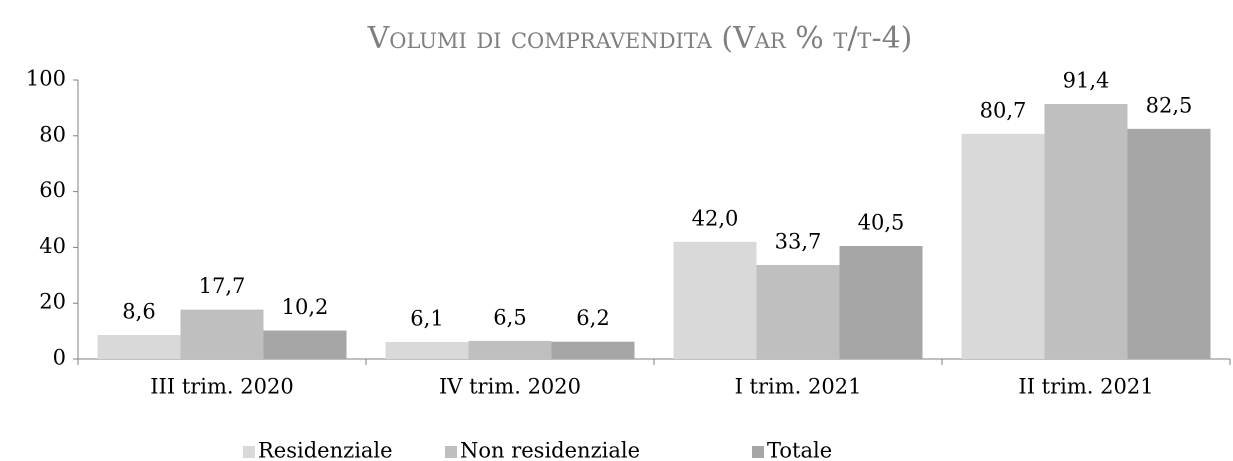  What do you see at coordinates (798, 241) in the screenshot?
I see `value-label: 33,7` at bounding box center [798, 241].